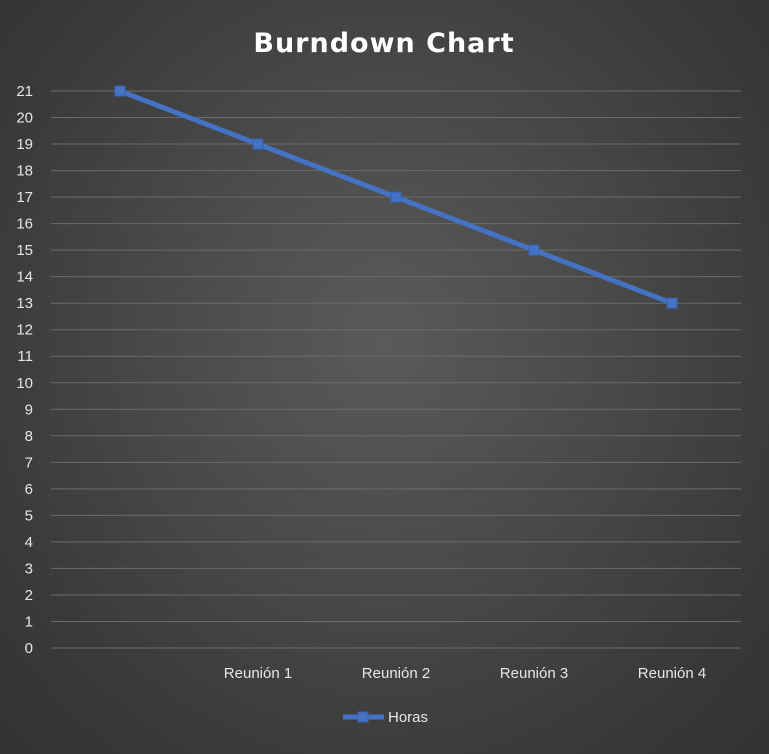 The image size is (769, 754). What do you see at coordinates (258, 673) in the screenshot?
I see `x-tick-label: Reunión 1` at bounding box center [258, 673].